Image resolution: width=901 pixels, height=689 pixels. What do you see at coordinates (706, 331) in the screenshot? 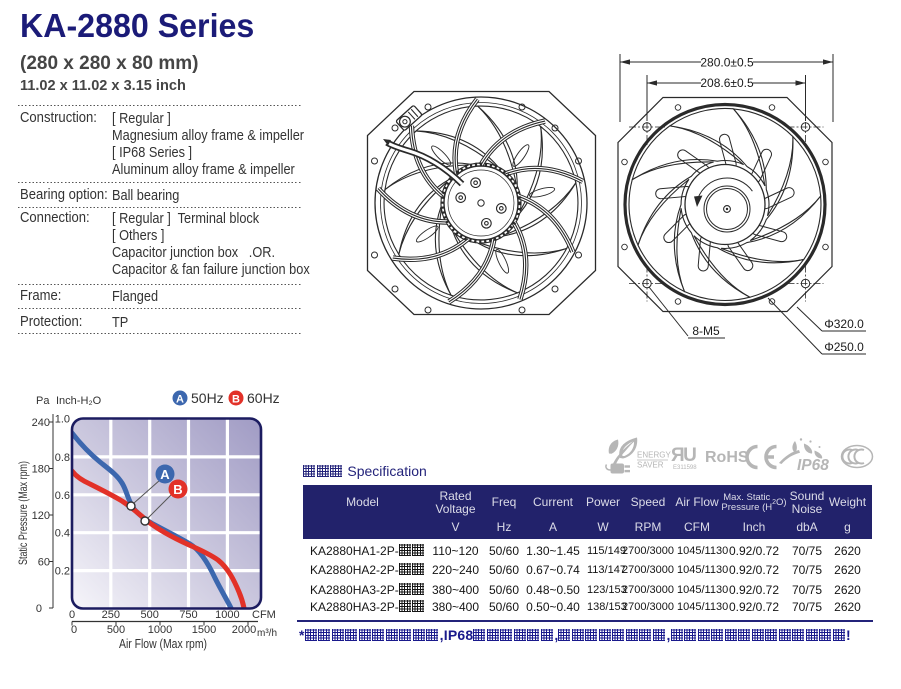
I see `svg-text: 8-M5` at bounding box center [706, 331].